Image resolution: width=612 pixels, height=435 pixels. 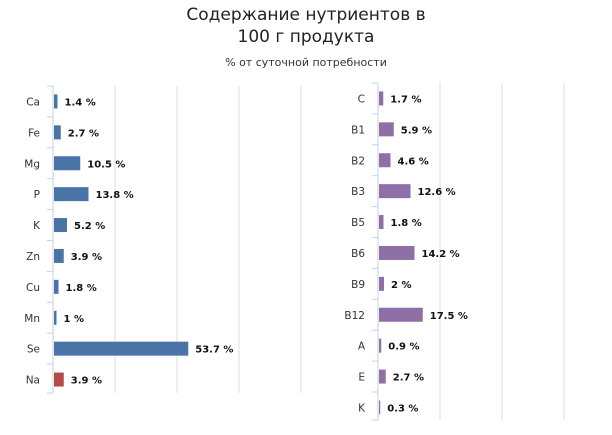 What do you see at coordinates (416, 130) in the screenshot?
I see `vitamins-data-label: 5.9 %` at bounding box center [416, 130].